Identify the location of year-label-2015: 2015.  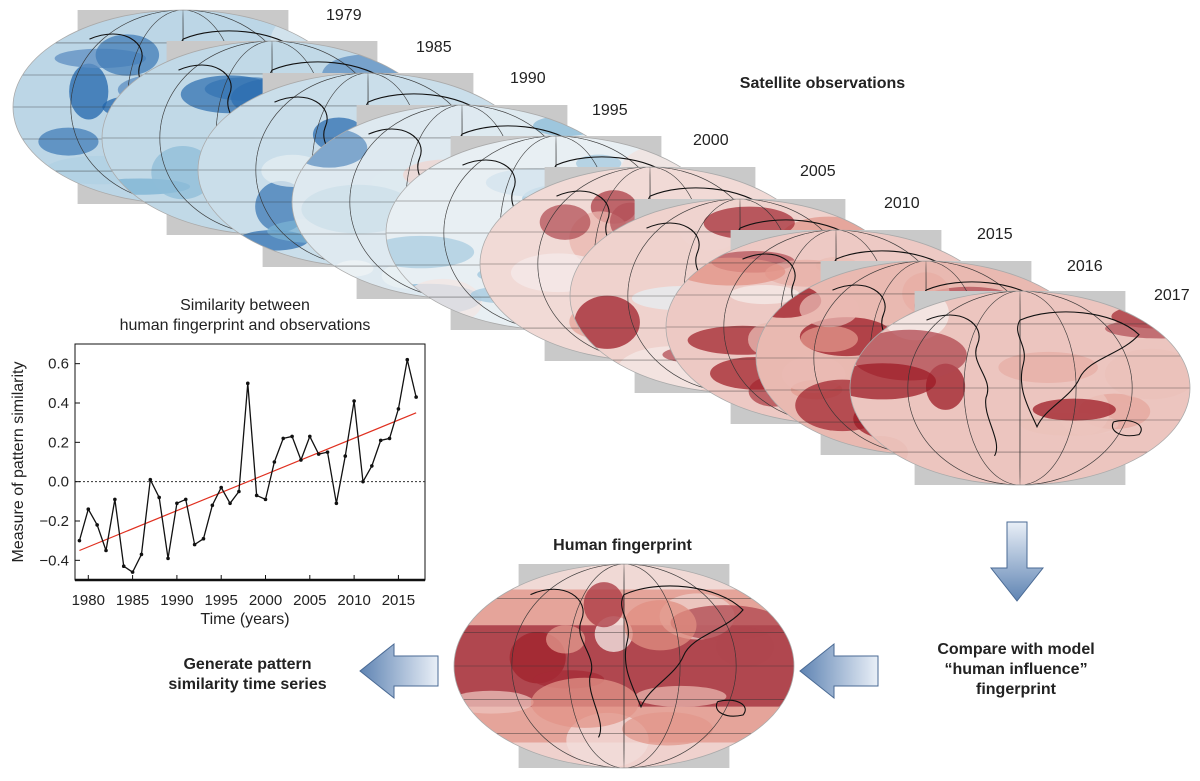
(995, 234).